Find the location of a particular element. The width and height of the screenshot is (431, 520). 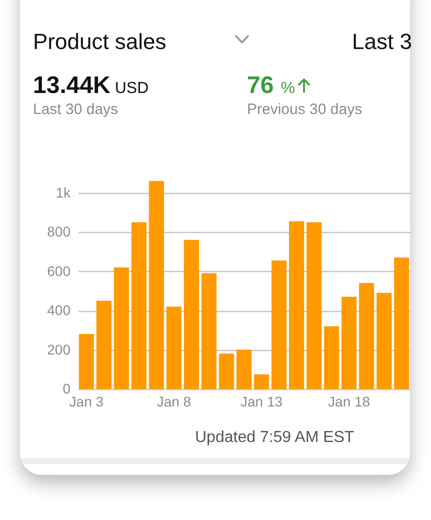

text: Last 30 days is located at coordinates (75, 109).